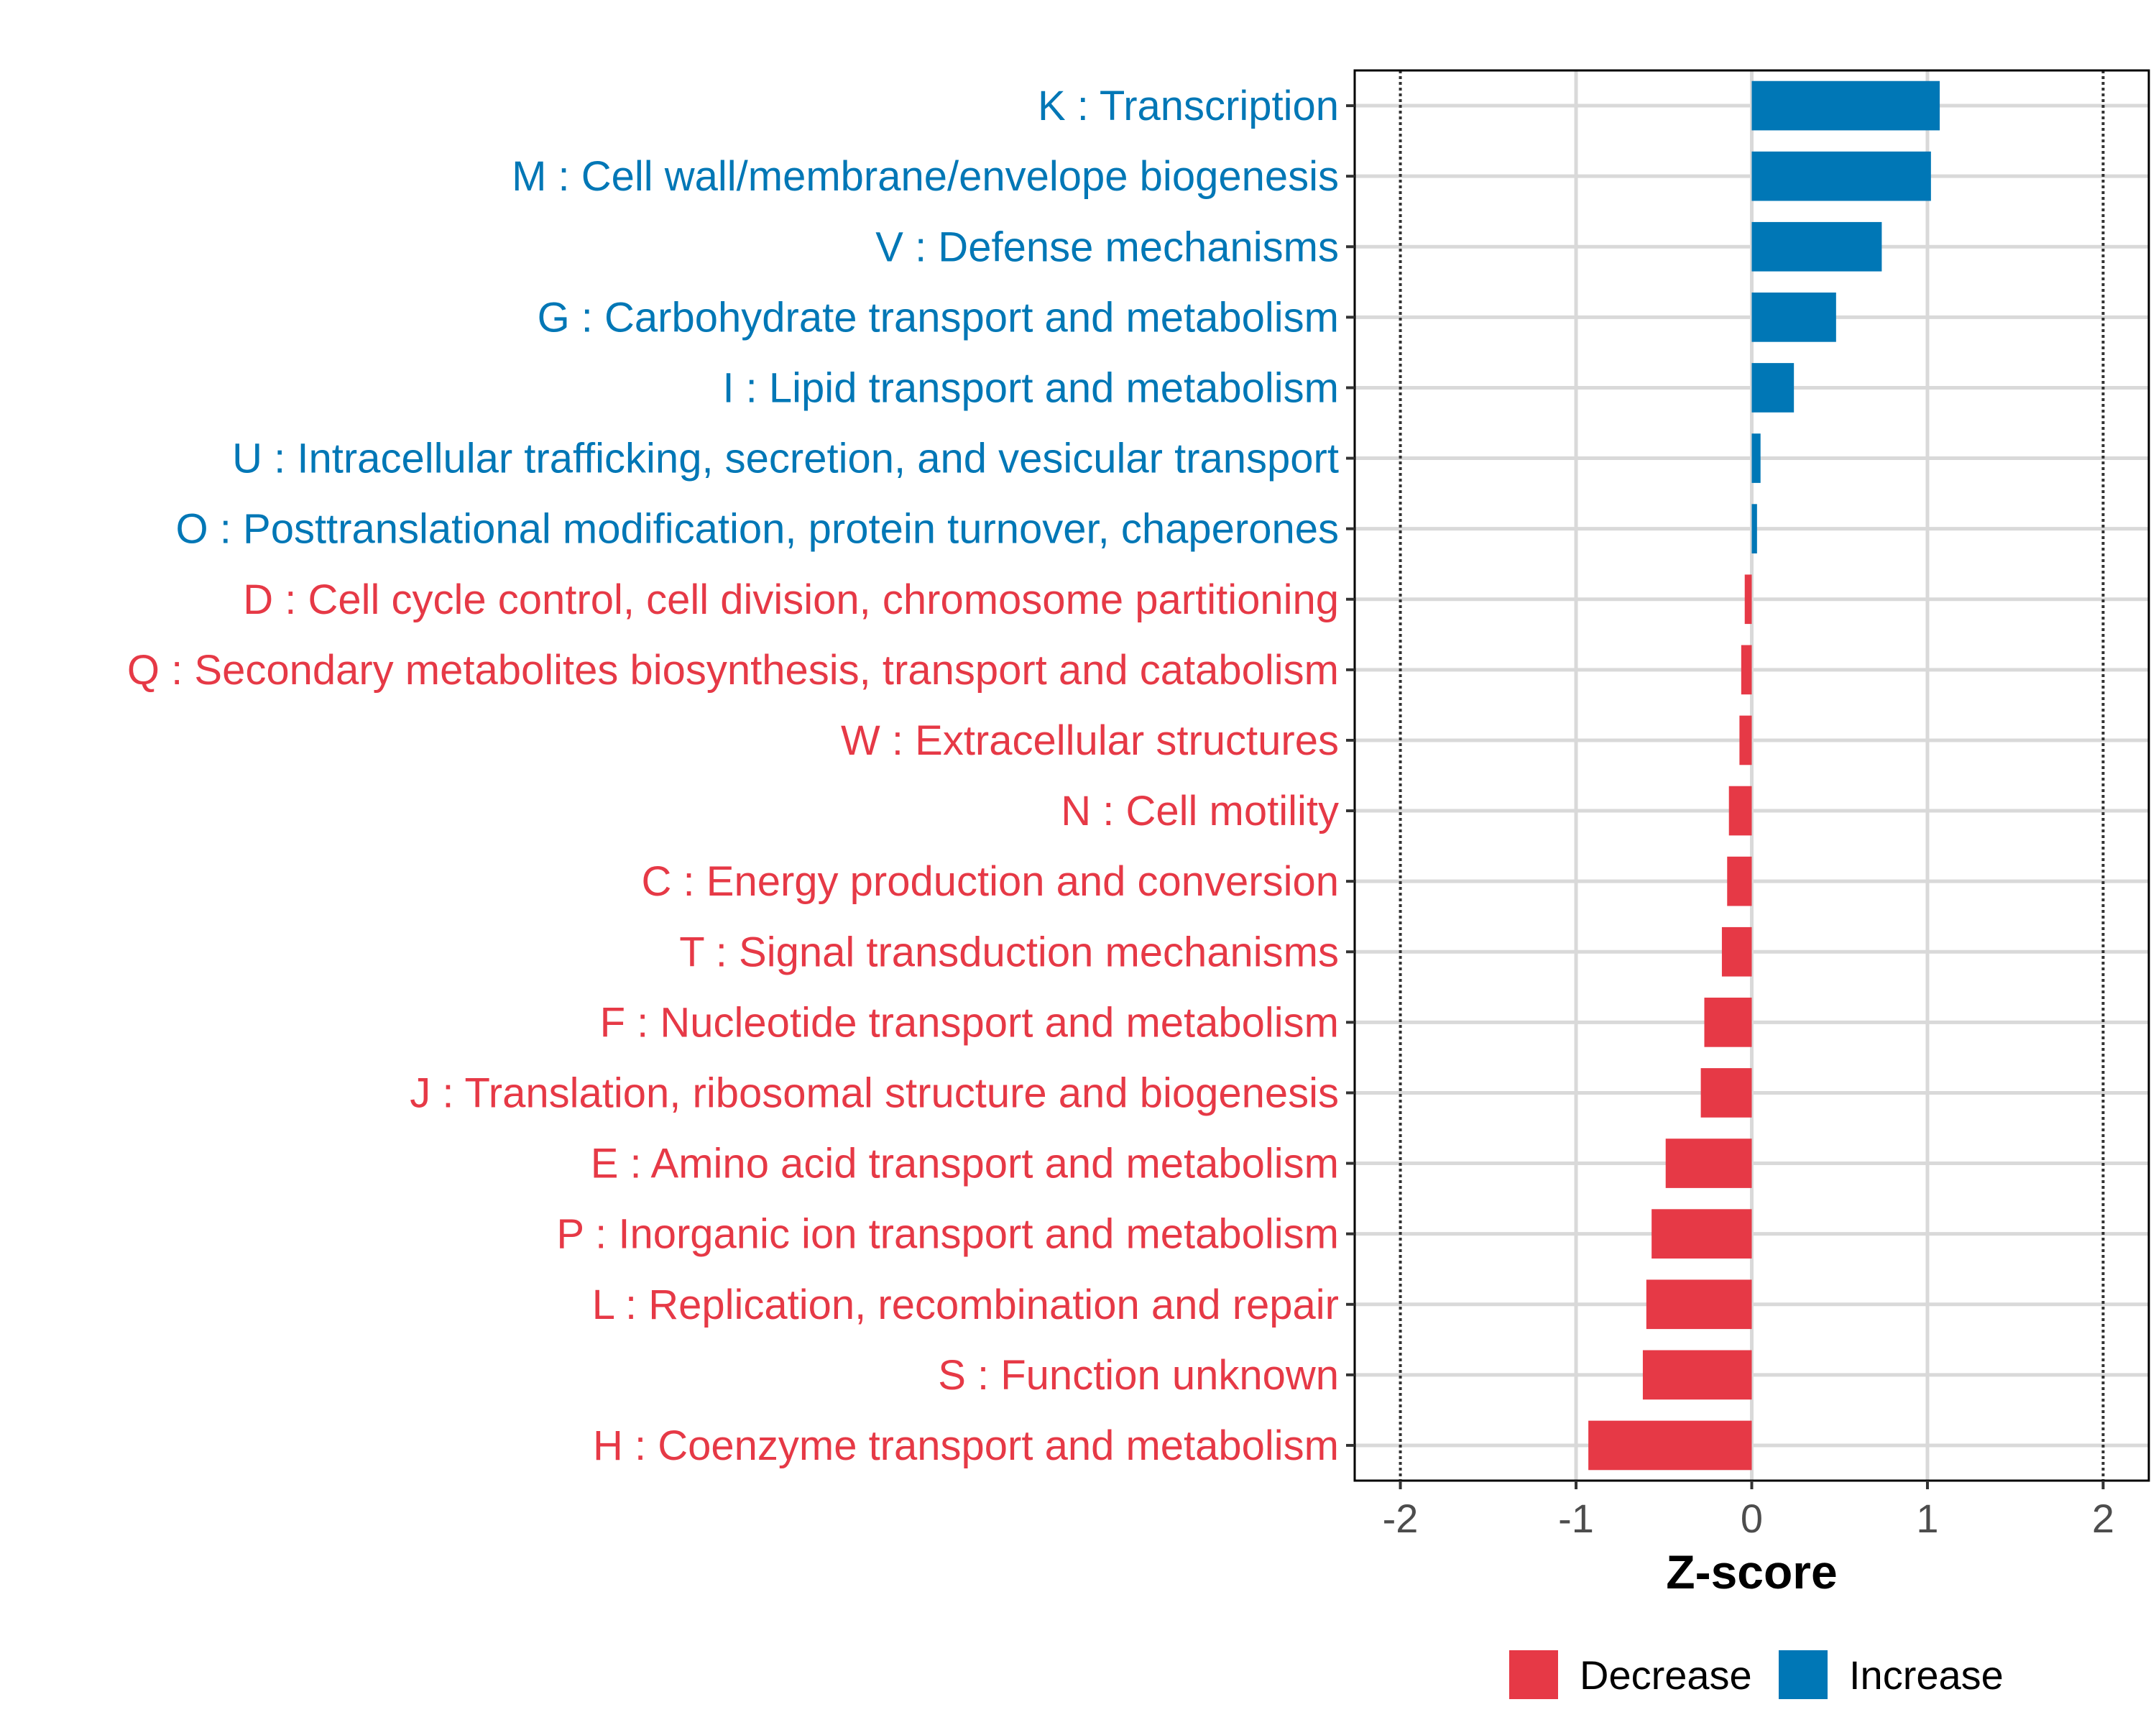 Image resolution: width=2156 pixels, height=1725 pixels. What do you see at coordinates (1804, 1674) in the screenshot?
I see `legend-key-increase` at bounding box center [1804, 1674].